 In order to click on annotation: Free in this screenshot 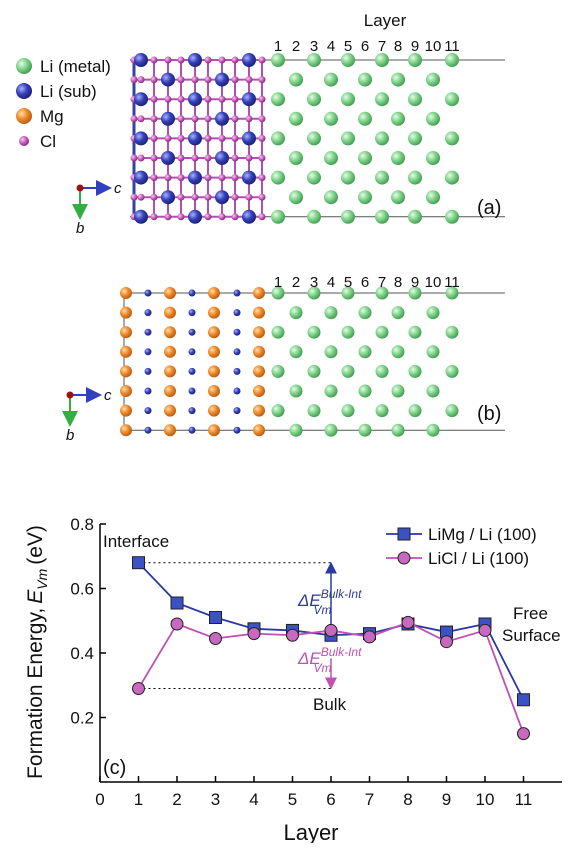, I will do `click(530, 613)`.